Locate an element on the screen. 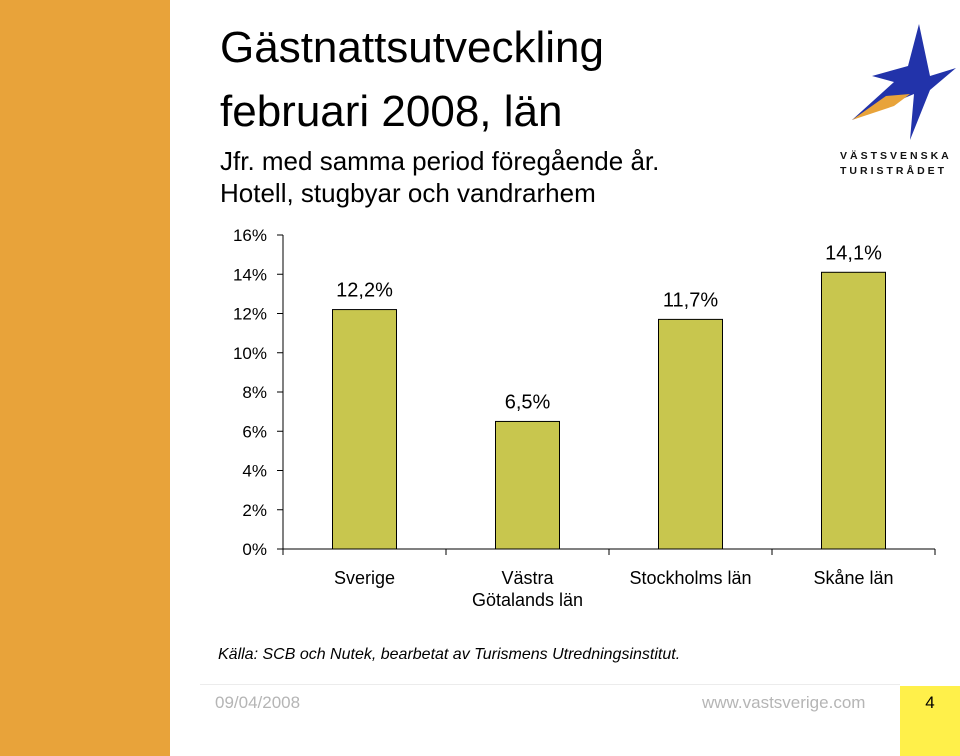 This screenshot has width=960, height=756. data-label: 12,2% is located at coordinates (364, 291).